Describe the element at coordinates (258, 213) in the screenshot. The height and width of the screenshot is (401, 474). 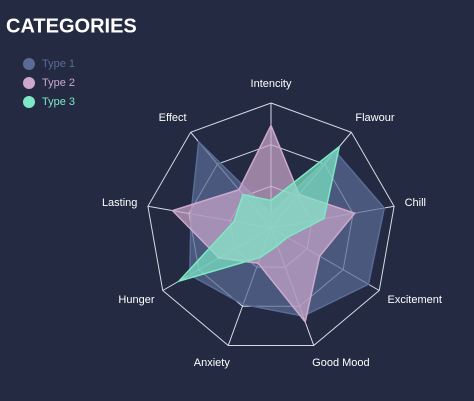
I see `radar-area` at that location.